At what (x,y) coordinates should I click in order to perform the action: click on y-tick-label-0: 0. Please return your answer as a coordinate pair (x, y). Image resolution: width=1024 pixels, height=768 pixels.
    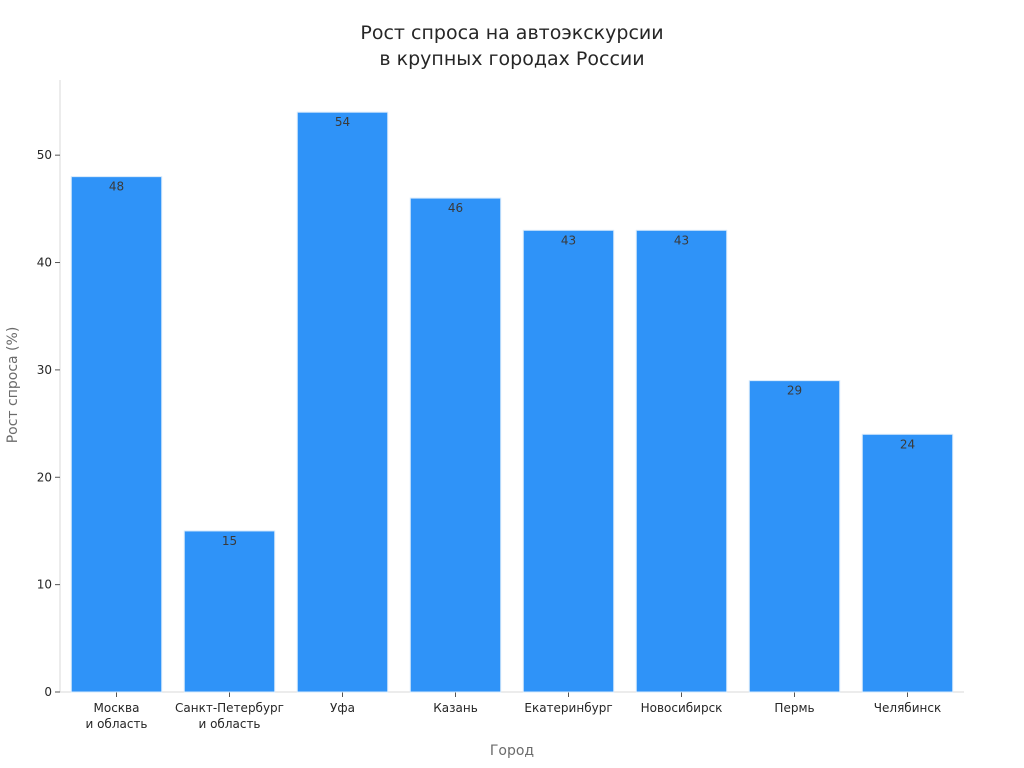
    Looking at the image, I should click on (48, 692).